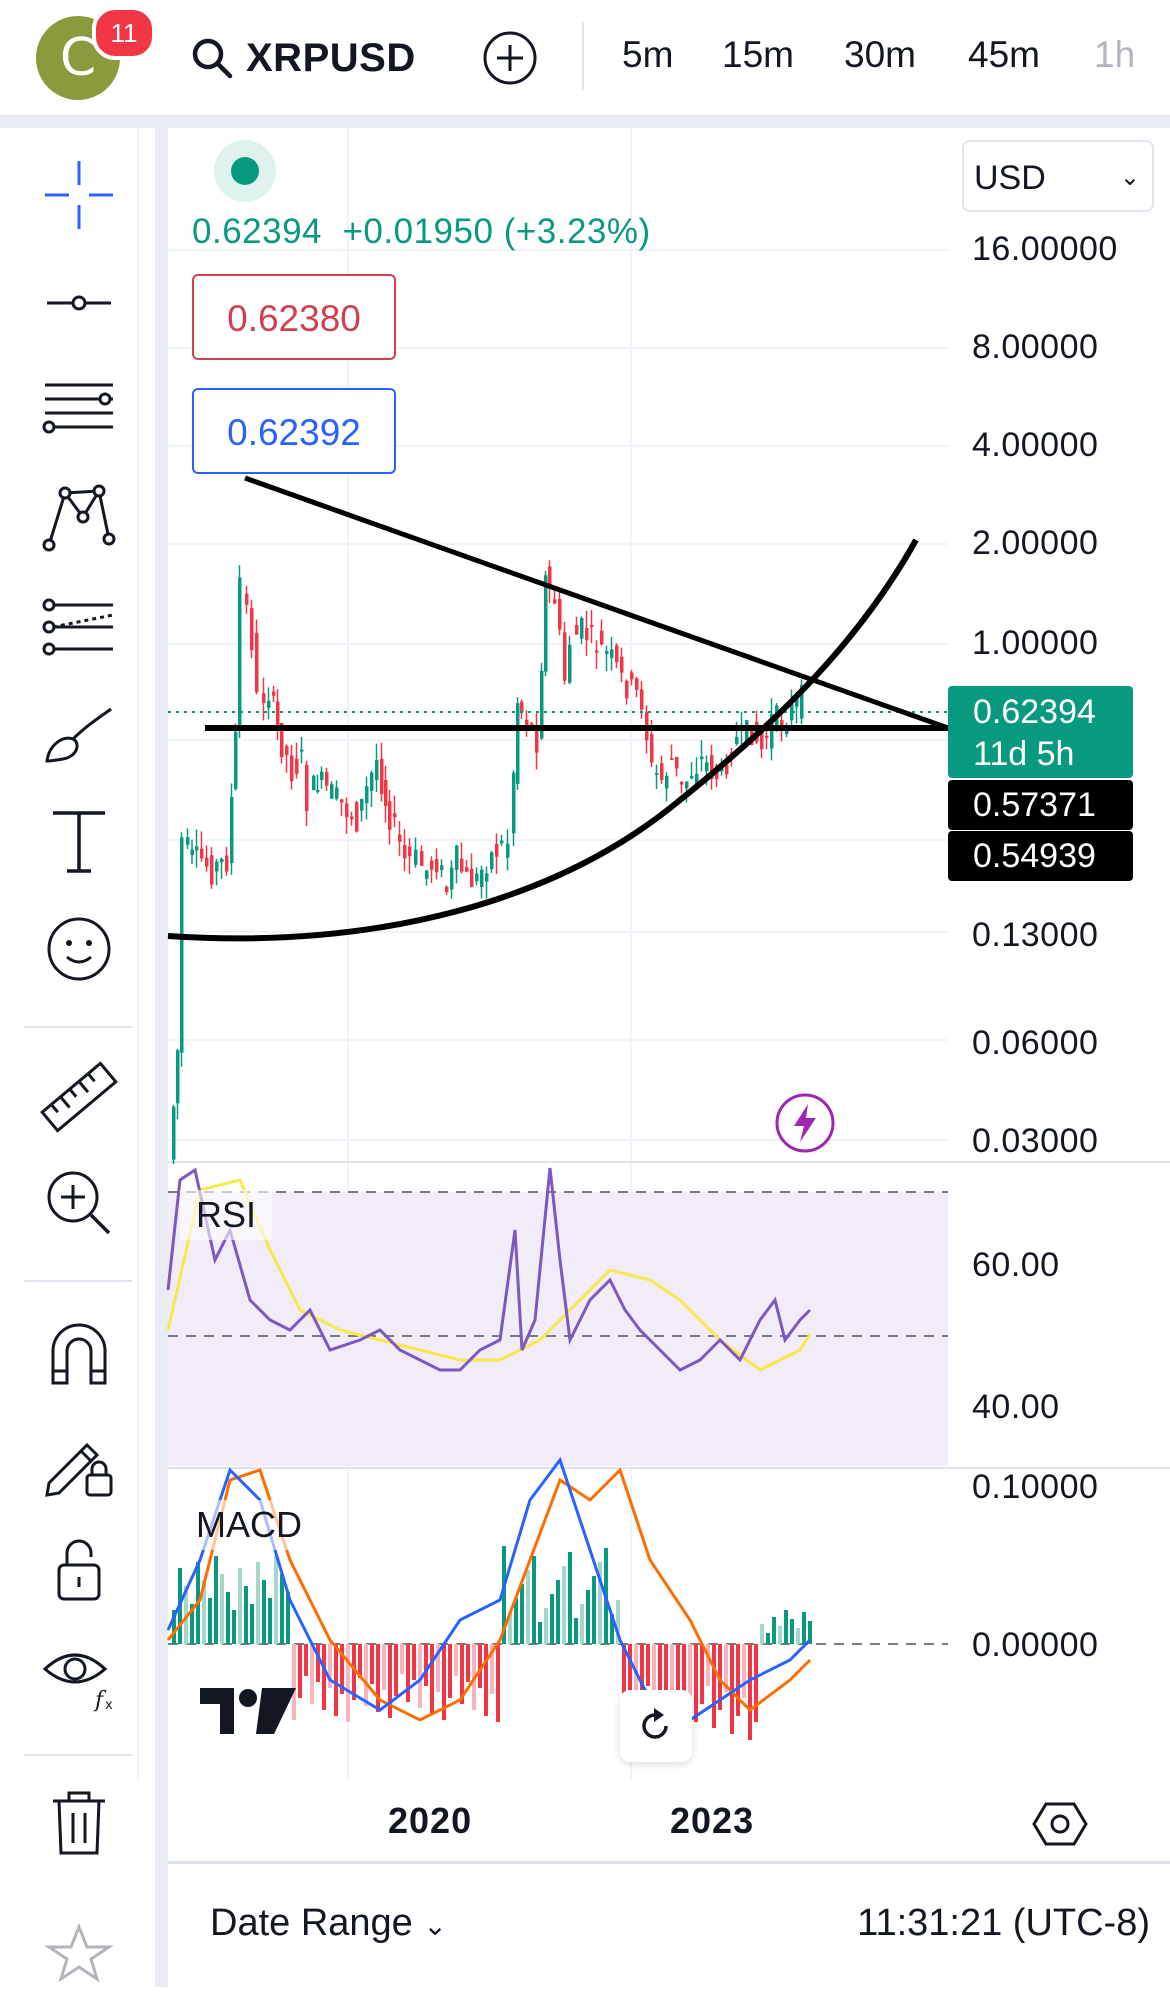 The image size is (1170, 1998). Describe the element at coordinates (79, 195) in the screenshot. I see `crosshair-icon` at that location.